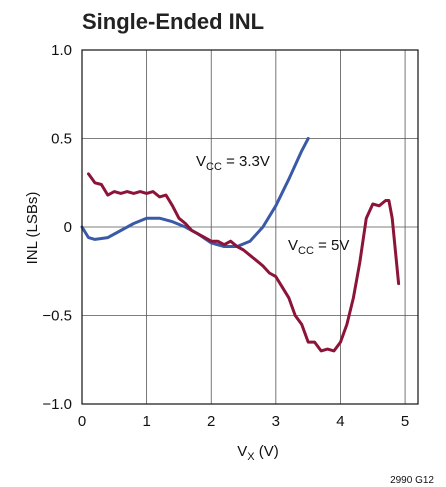 The height and width of the screenshot is (487, 446). What do you see at coordinates (61, 139) in the screenshot?
I see `y-tick-label: 0.5` at bounding box center [61, 139].